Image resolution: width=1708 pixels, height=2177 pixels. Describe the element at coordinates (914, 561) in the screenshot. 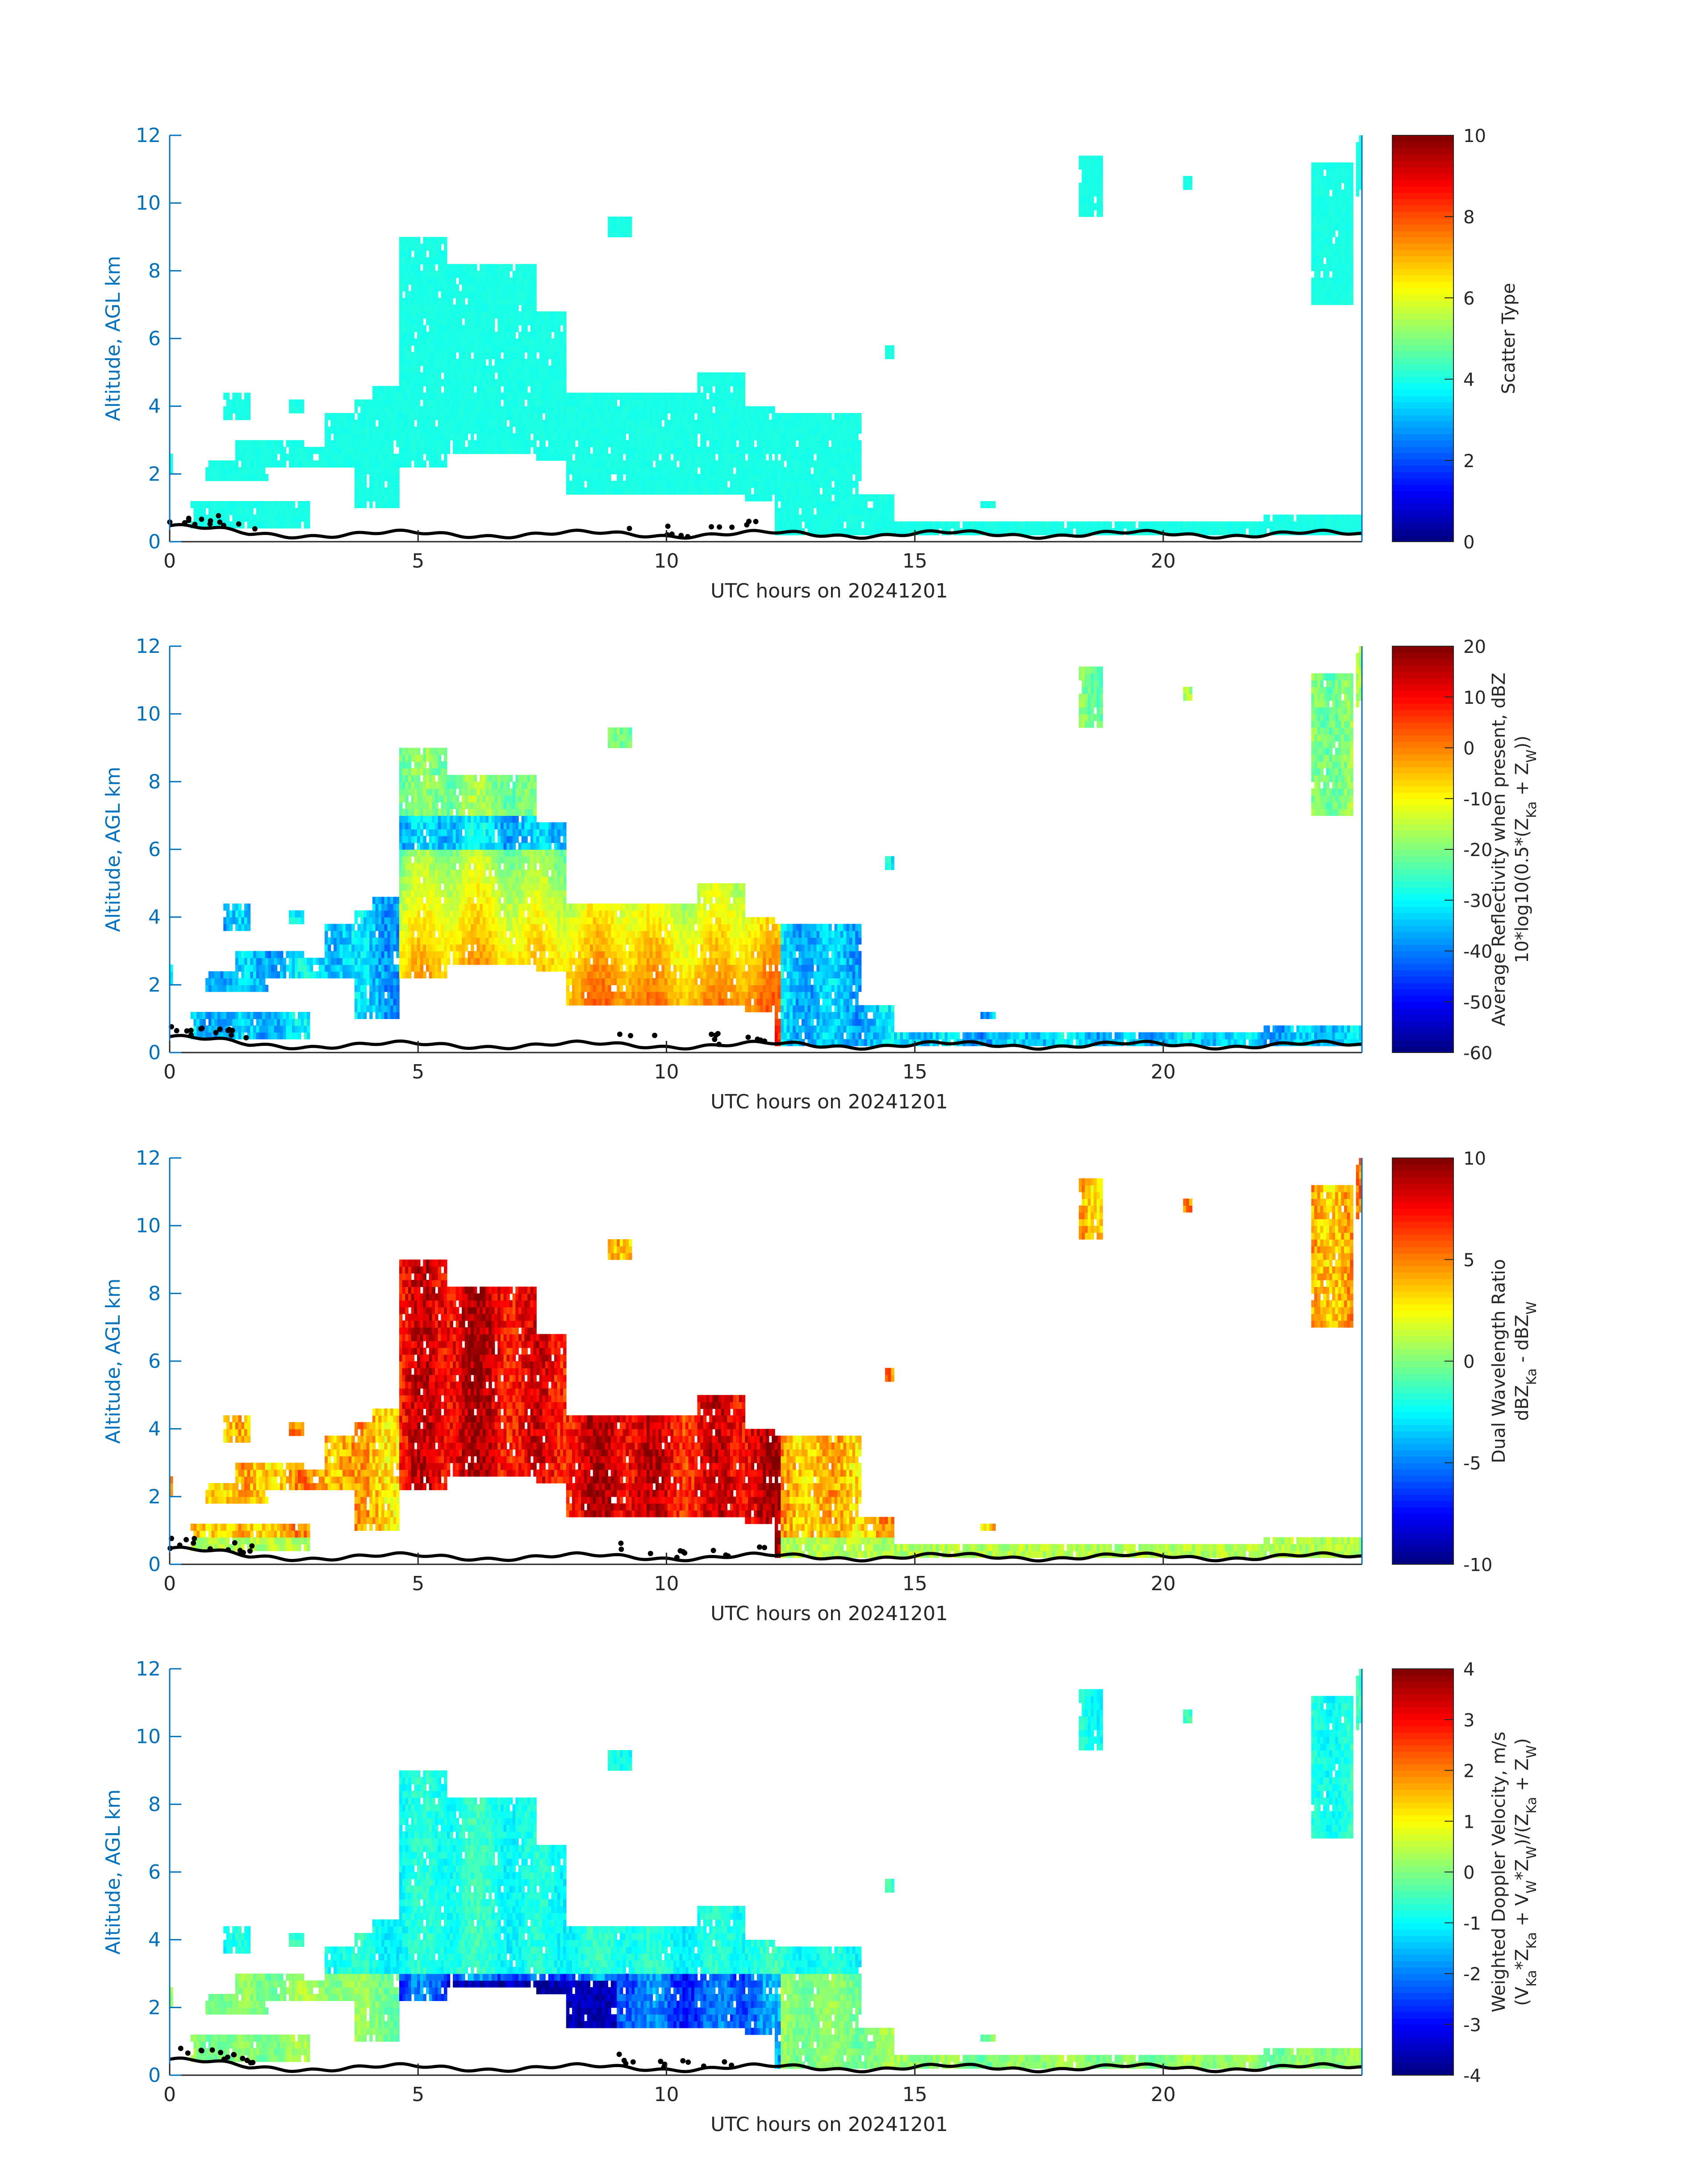

I see `x-tick-label: 15` at that location.